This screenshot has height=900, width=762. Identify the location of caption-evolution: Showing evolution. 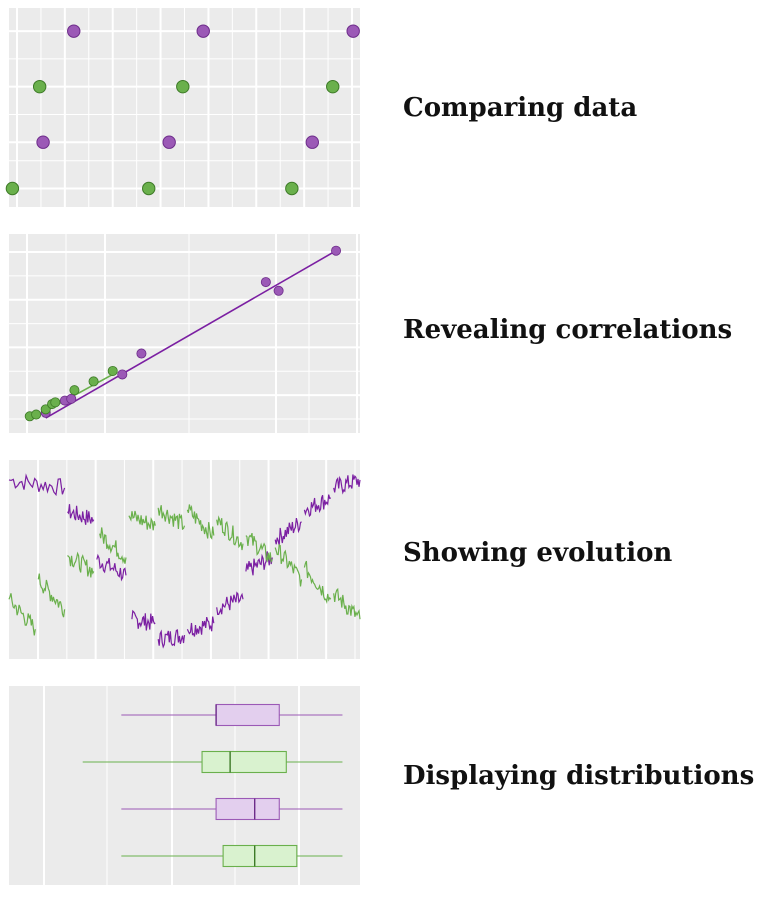
(538, 553).